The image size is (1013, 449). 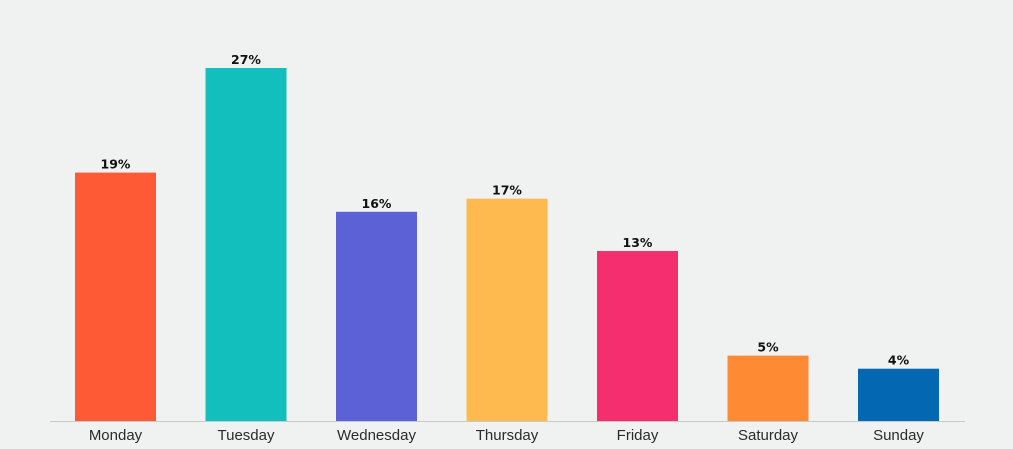 I want to click on value-label-thursday: 17%, so click(x=507, y=190).